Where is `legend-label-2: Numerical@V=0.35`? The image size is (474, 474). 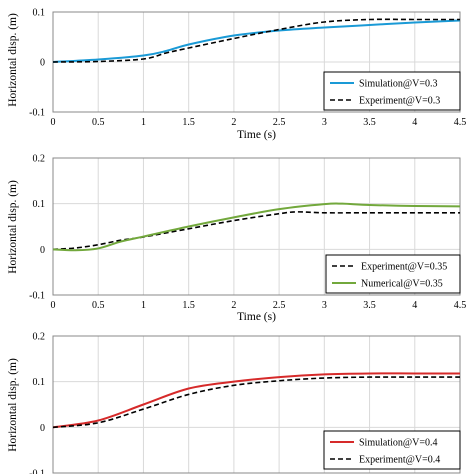 legend-label-2: Numerical@V=0.35 is located at coordinates (402, 284).